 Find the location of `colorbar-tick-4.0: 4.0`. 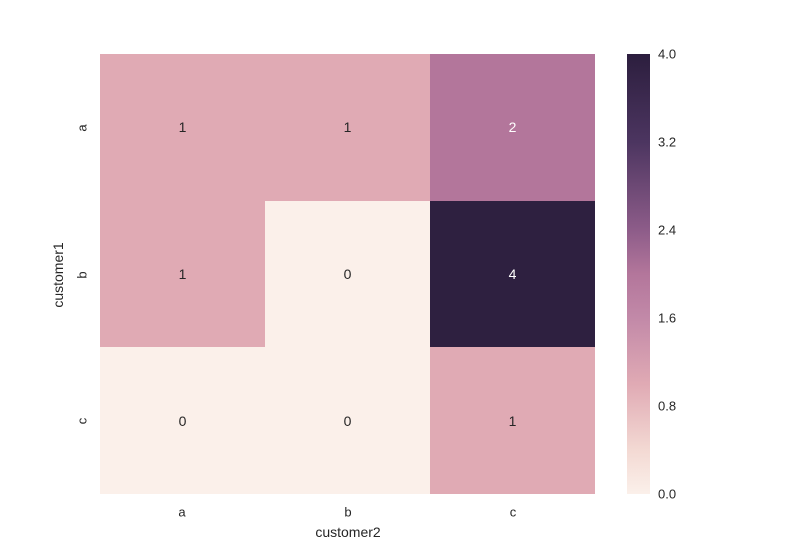

colorbar-tick-4.0: 4.0 is located at coordinates (667, 54).